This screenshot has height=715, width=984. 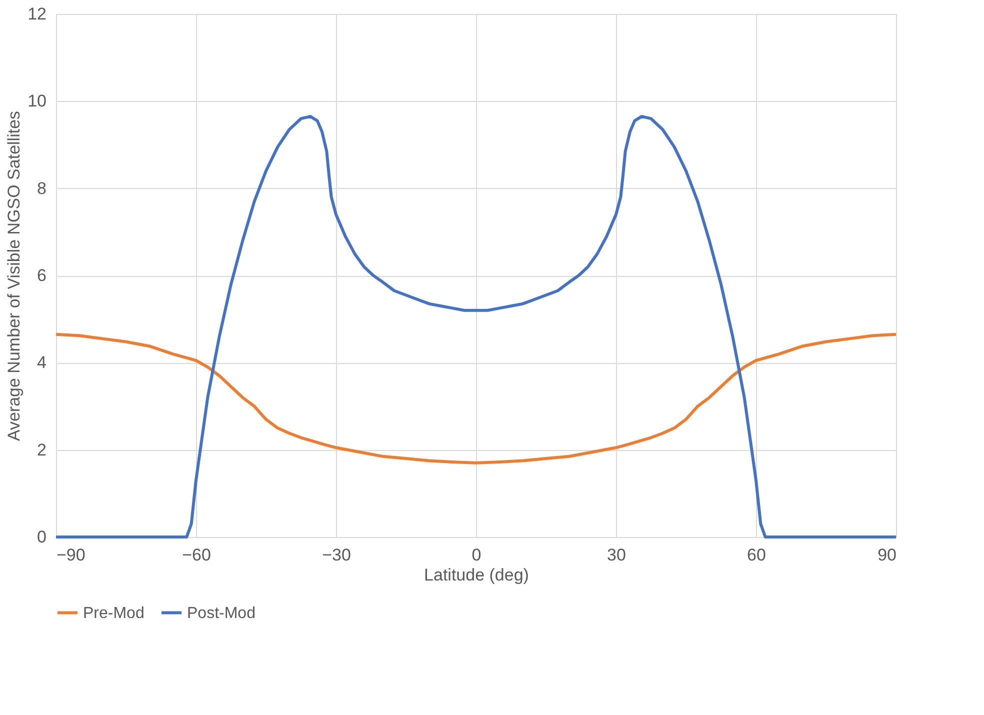 What do you see at coordinates (616, 555) in the screenshot?
I see `x-tick-label: 30` at bounding box center [616, 555].